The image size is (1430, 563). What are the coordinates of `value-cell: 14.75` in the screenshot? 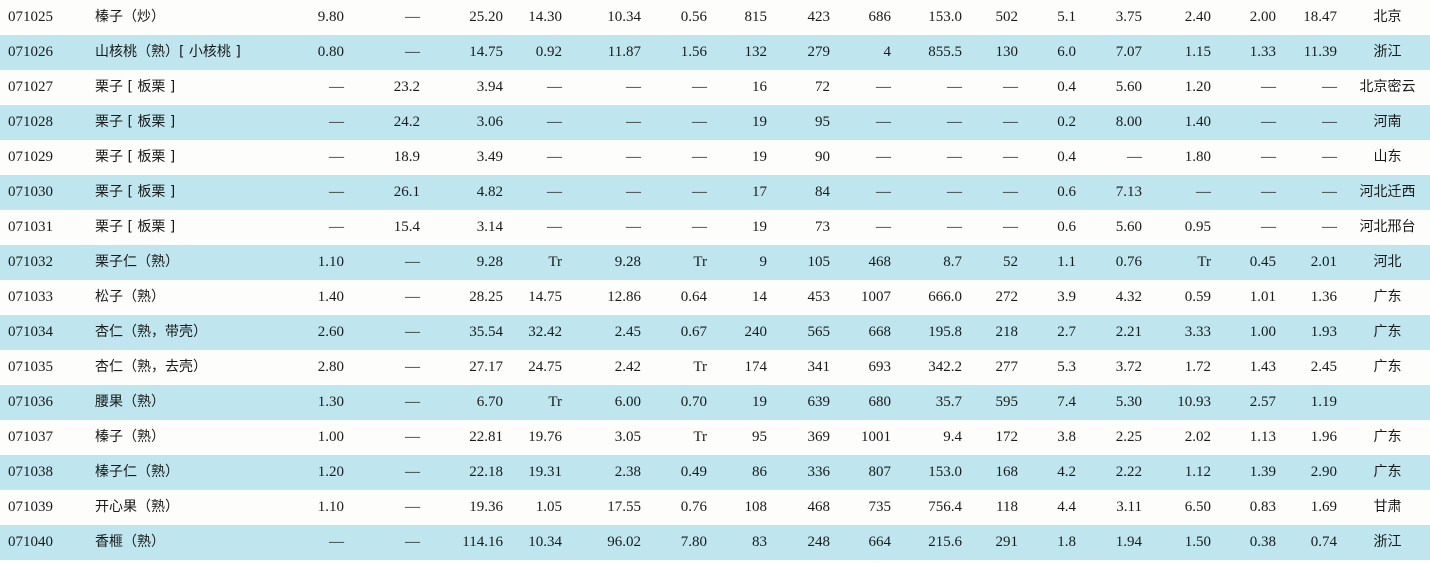 It's located at (545, 297).